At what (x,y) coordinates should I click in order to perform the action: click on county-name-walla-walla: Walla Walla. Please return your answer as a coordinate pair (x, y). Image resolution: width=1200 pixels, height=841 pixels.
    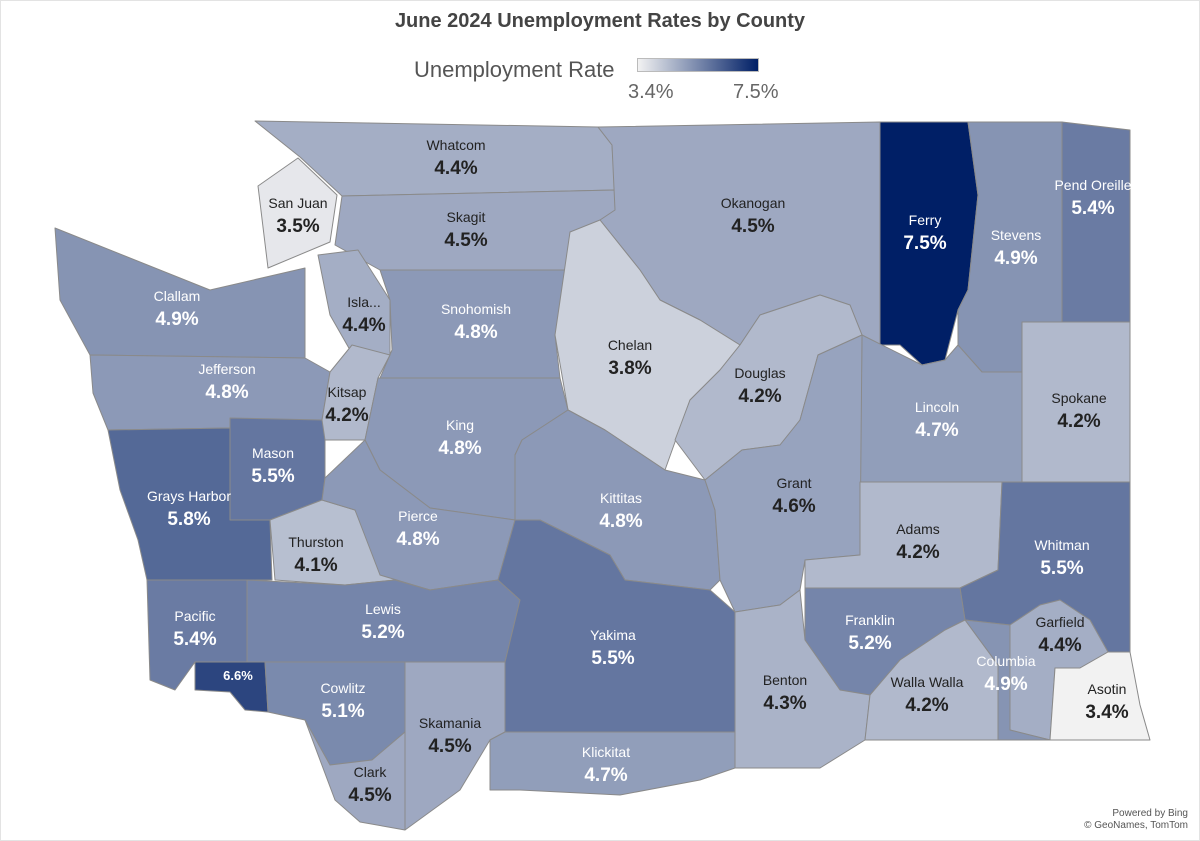
    Looking at the image, I should click on (927, 682).